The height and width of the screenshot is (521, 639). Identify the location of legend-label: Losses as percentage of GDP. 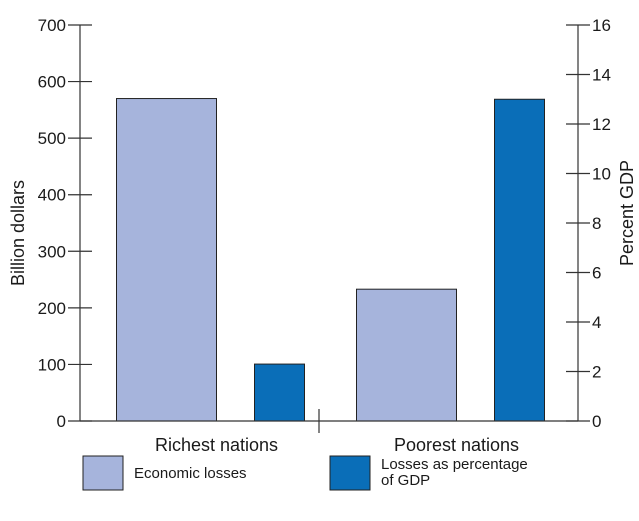
(454, 472).